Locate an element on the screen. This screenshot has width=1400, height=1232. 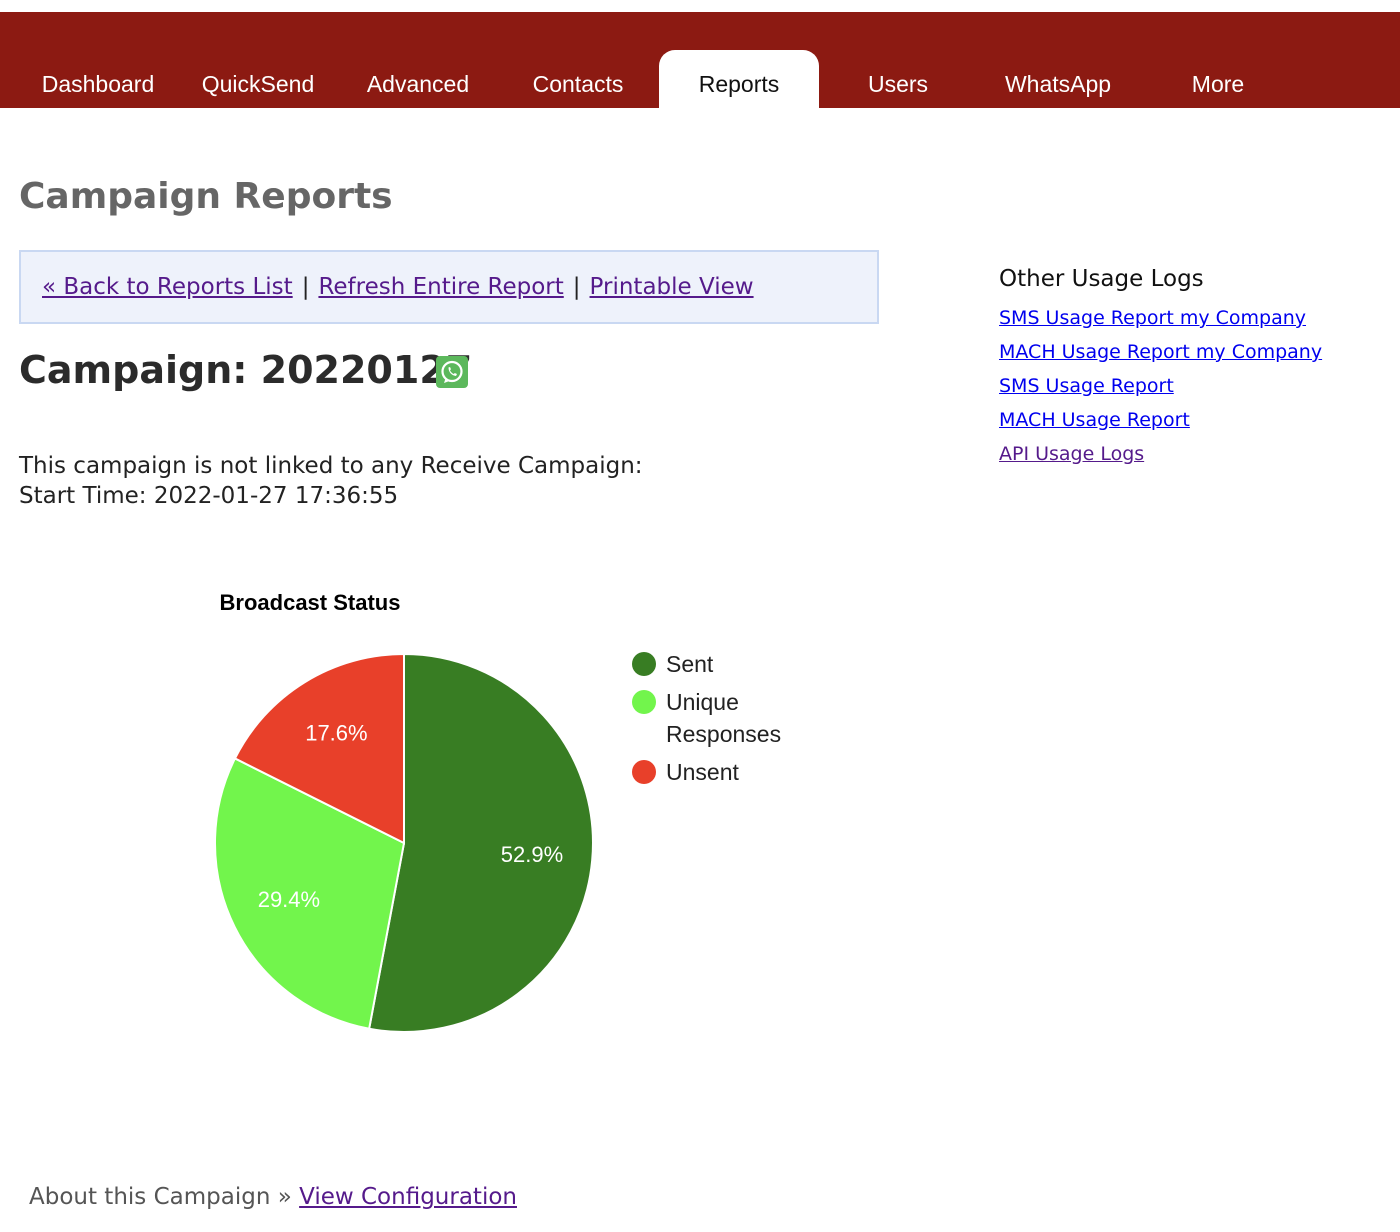
campaign-footer: About this Campaign » View Configuration is located at coordinates (273, 1197).